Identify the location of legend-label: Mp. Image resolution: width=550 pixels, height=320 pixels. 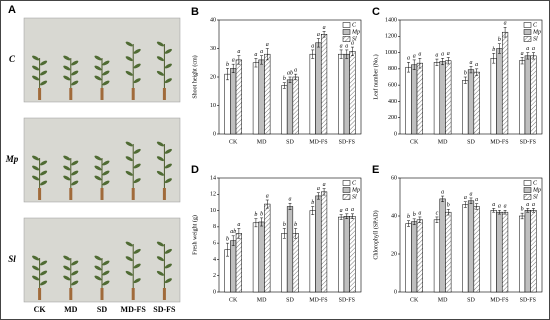
(355, 32).